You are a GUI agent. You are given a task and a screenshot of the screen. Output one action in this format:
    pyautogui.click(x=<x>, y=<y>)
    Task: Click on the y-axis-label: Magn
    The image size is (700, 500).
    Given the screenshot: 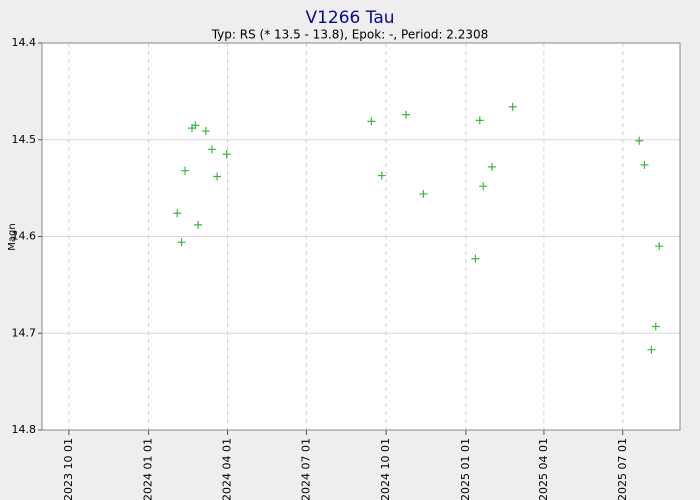 What is the action you would take?
    pyautogui.click(x=12, y=236)
    